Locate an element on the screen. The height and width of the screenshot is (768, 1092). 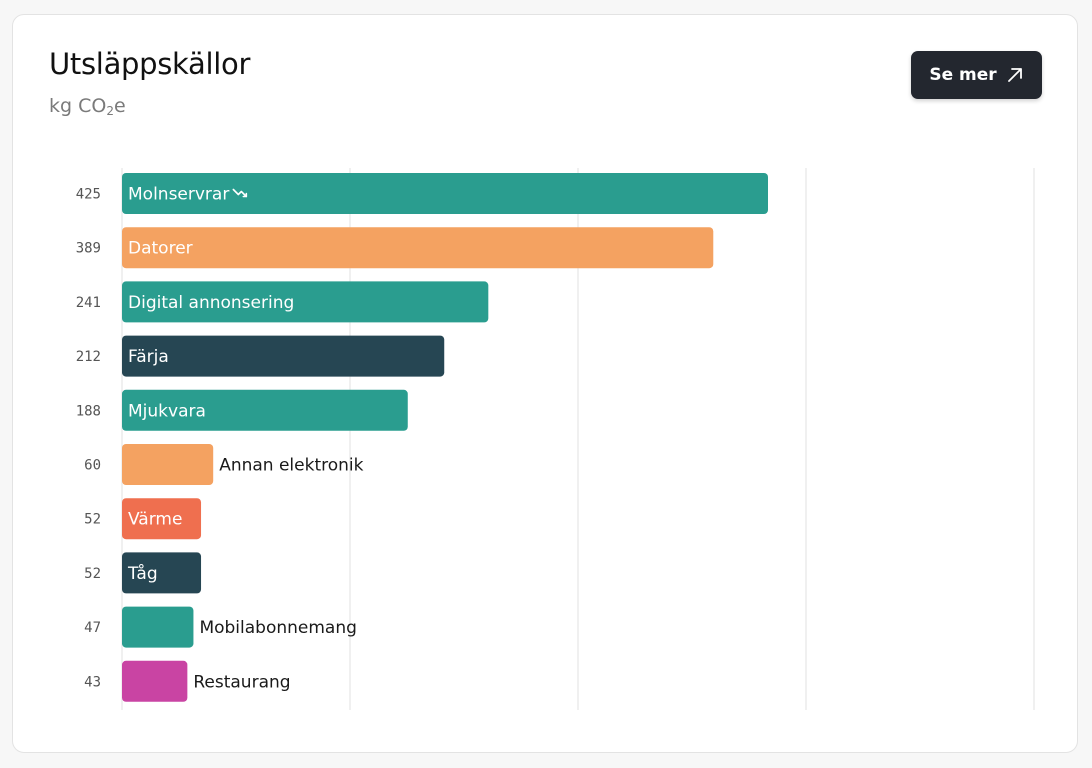
value-tick-label: 188 is located at coordinates (88, 411).